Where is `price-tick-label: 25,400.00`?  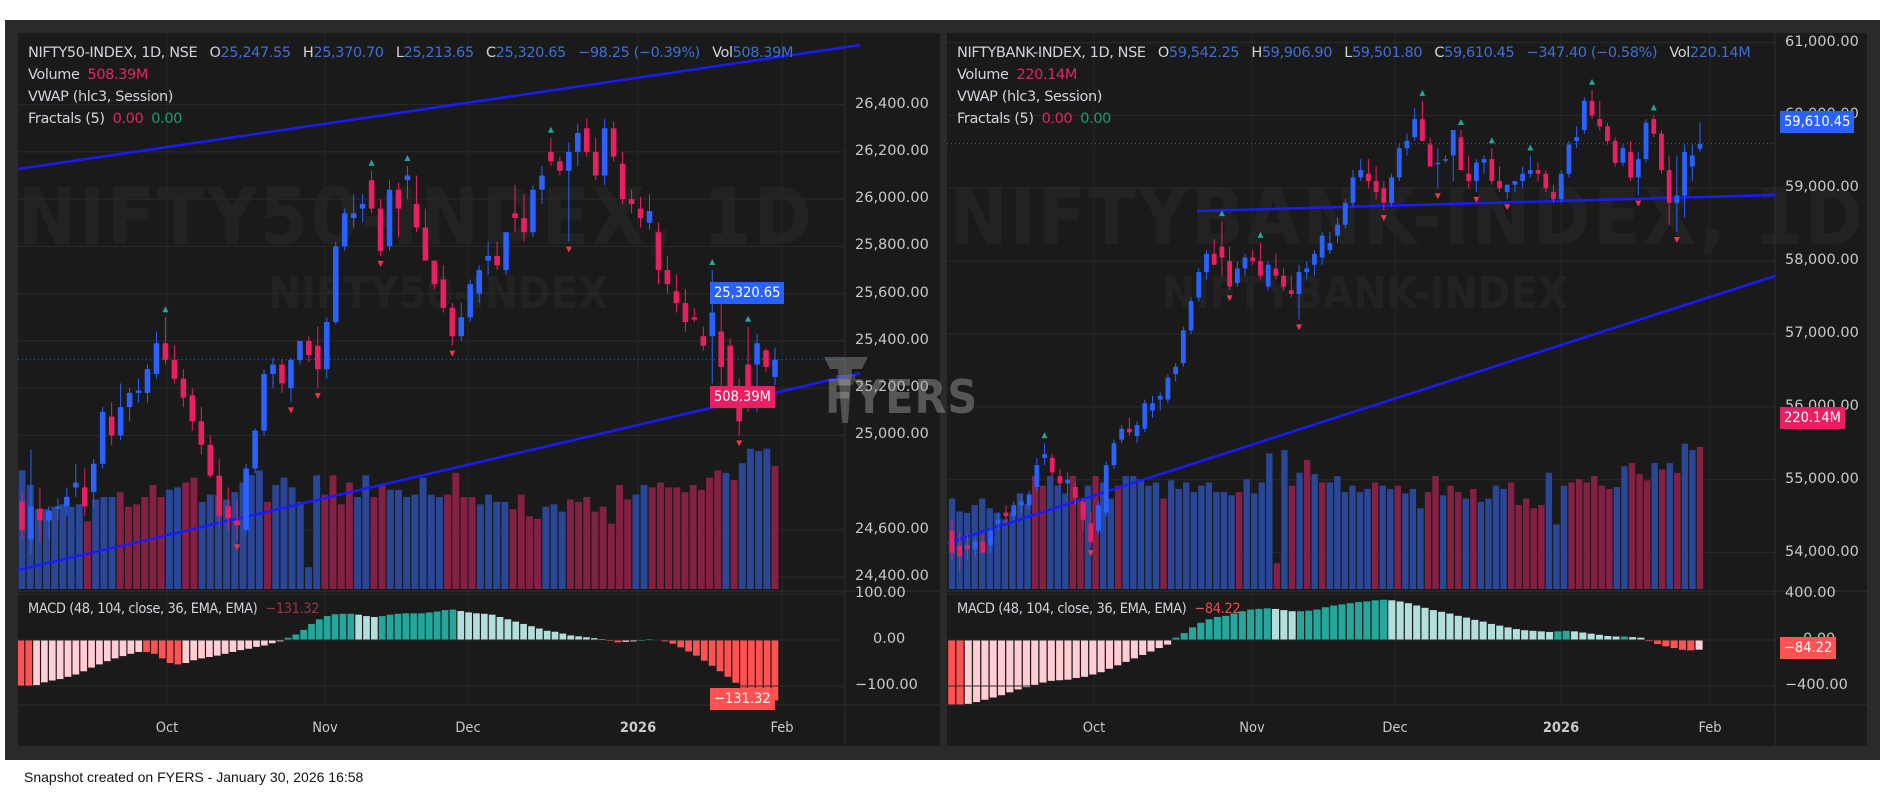
price-tick-label: 25,400.00 is located at coordinates (892, 339).